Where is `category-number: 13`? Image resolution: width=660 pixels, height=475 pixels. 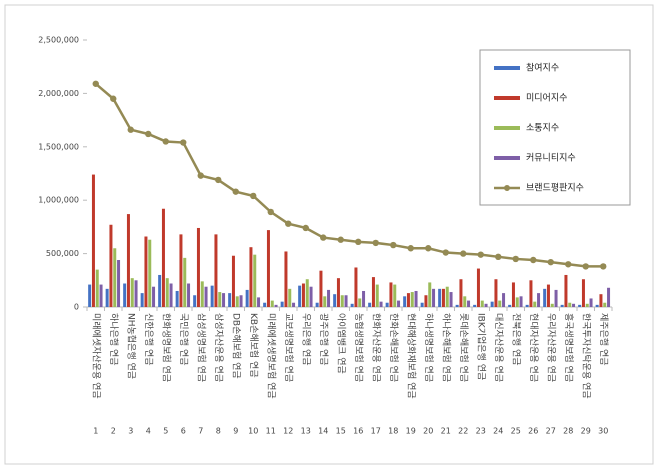
category-number: 13 is located at coordinates (306, 431).